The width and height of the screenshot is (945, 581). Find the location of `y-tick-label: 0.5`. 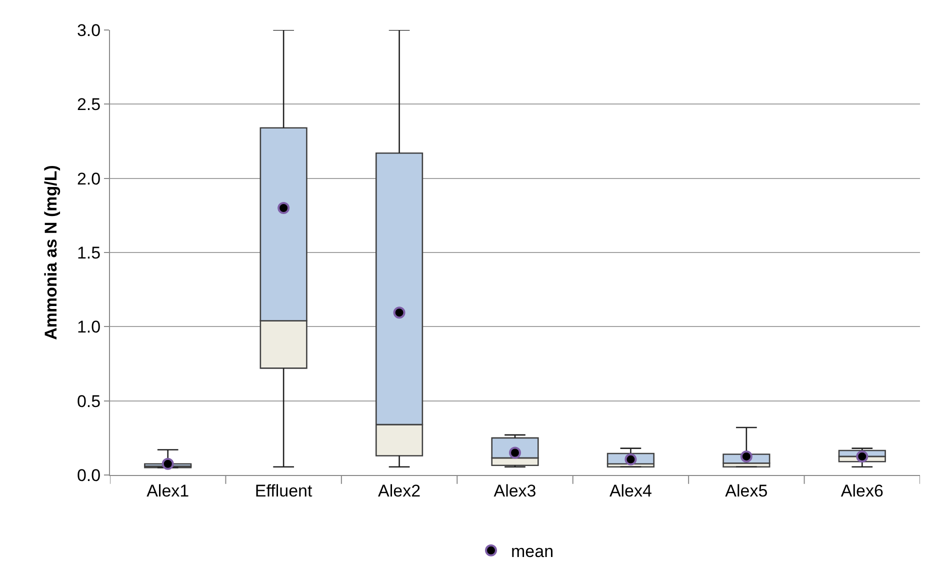

y-tick-label: 0.5 is located at coordinates (88, 401).